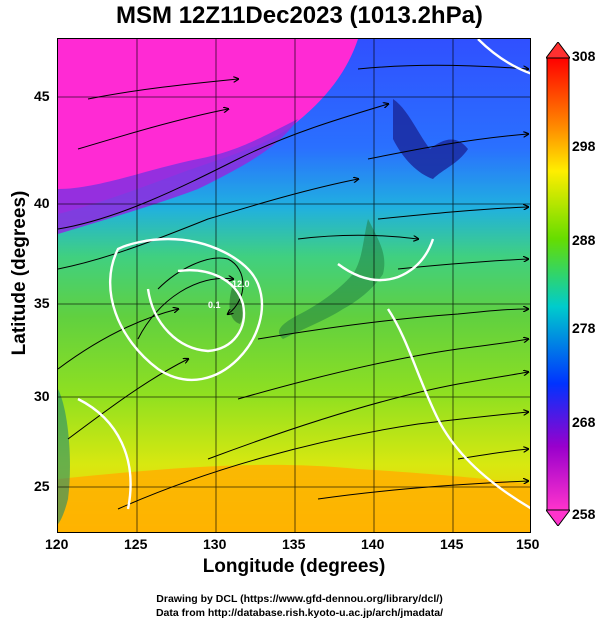 This screenshot has height=625, width=599. What do you see at coordinates (178, 176) in the screenshot?
I see `cold-air-transition` at bounding box center [178, 176].